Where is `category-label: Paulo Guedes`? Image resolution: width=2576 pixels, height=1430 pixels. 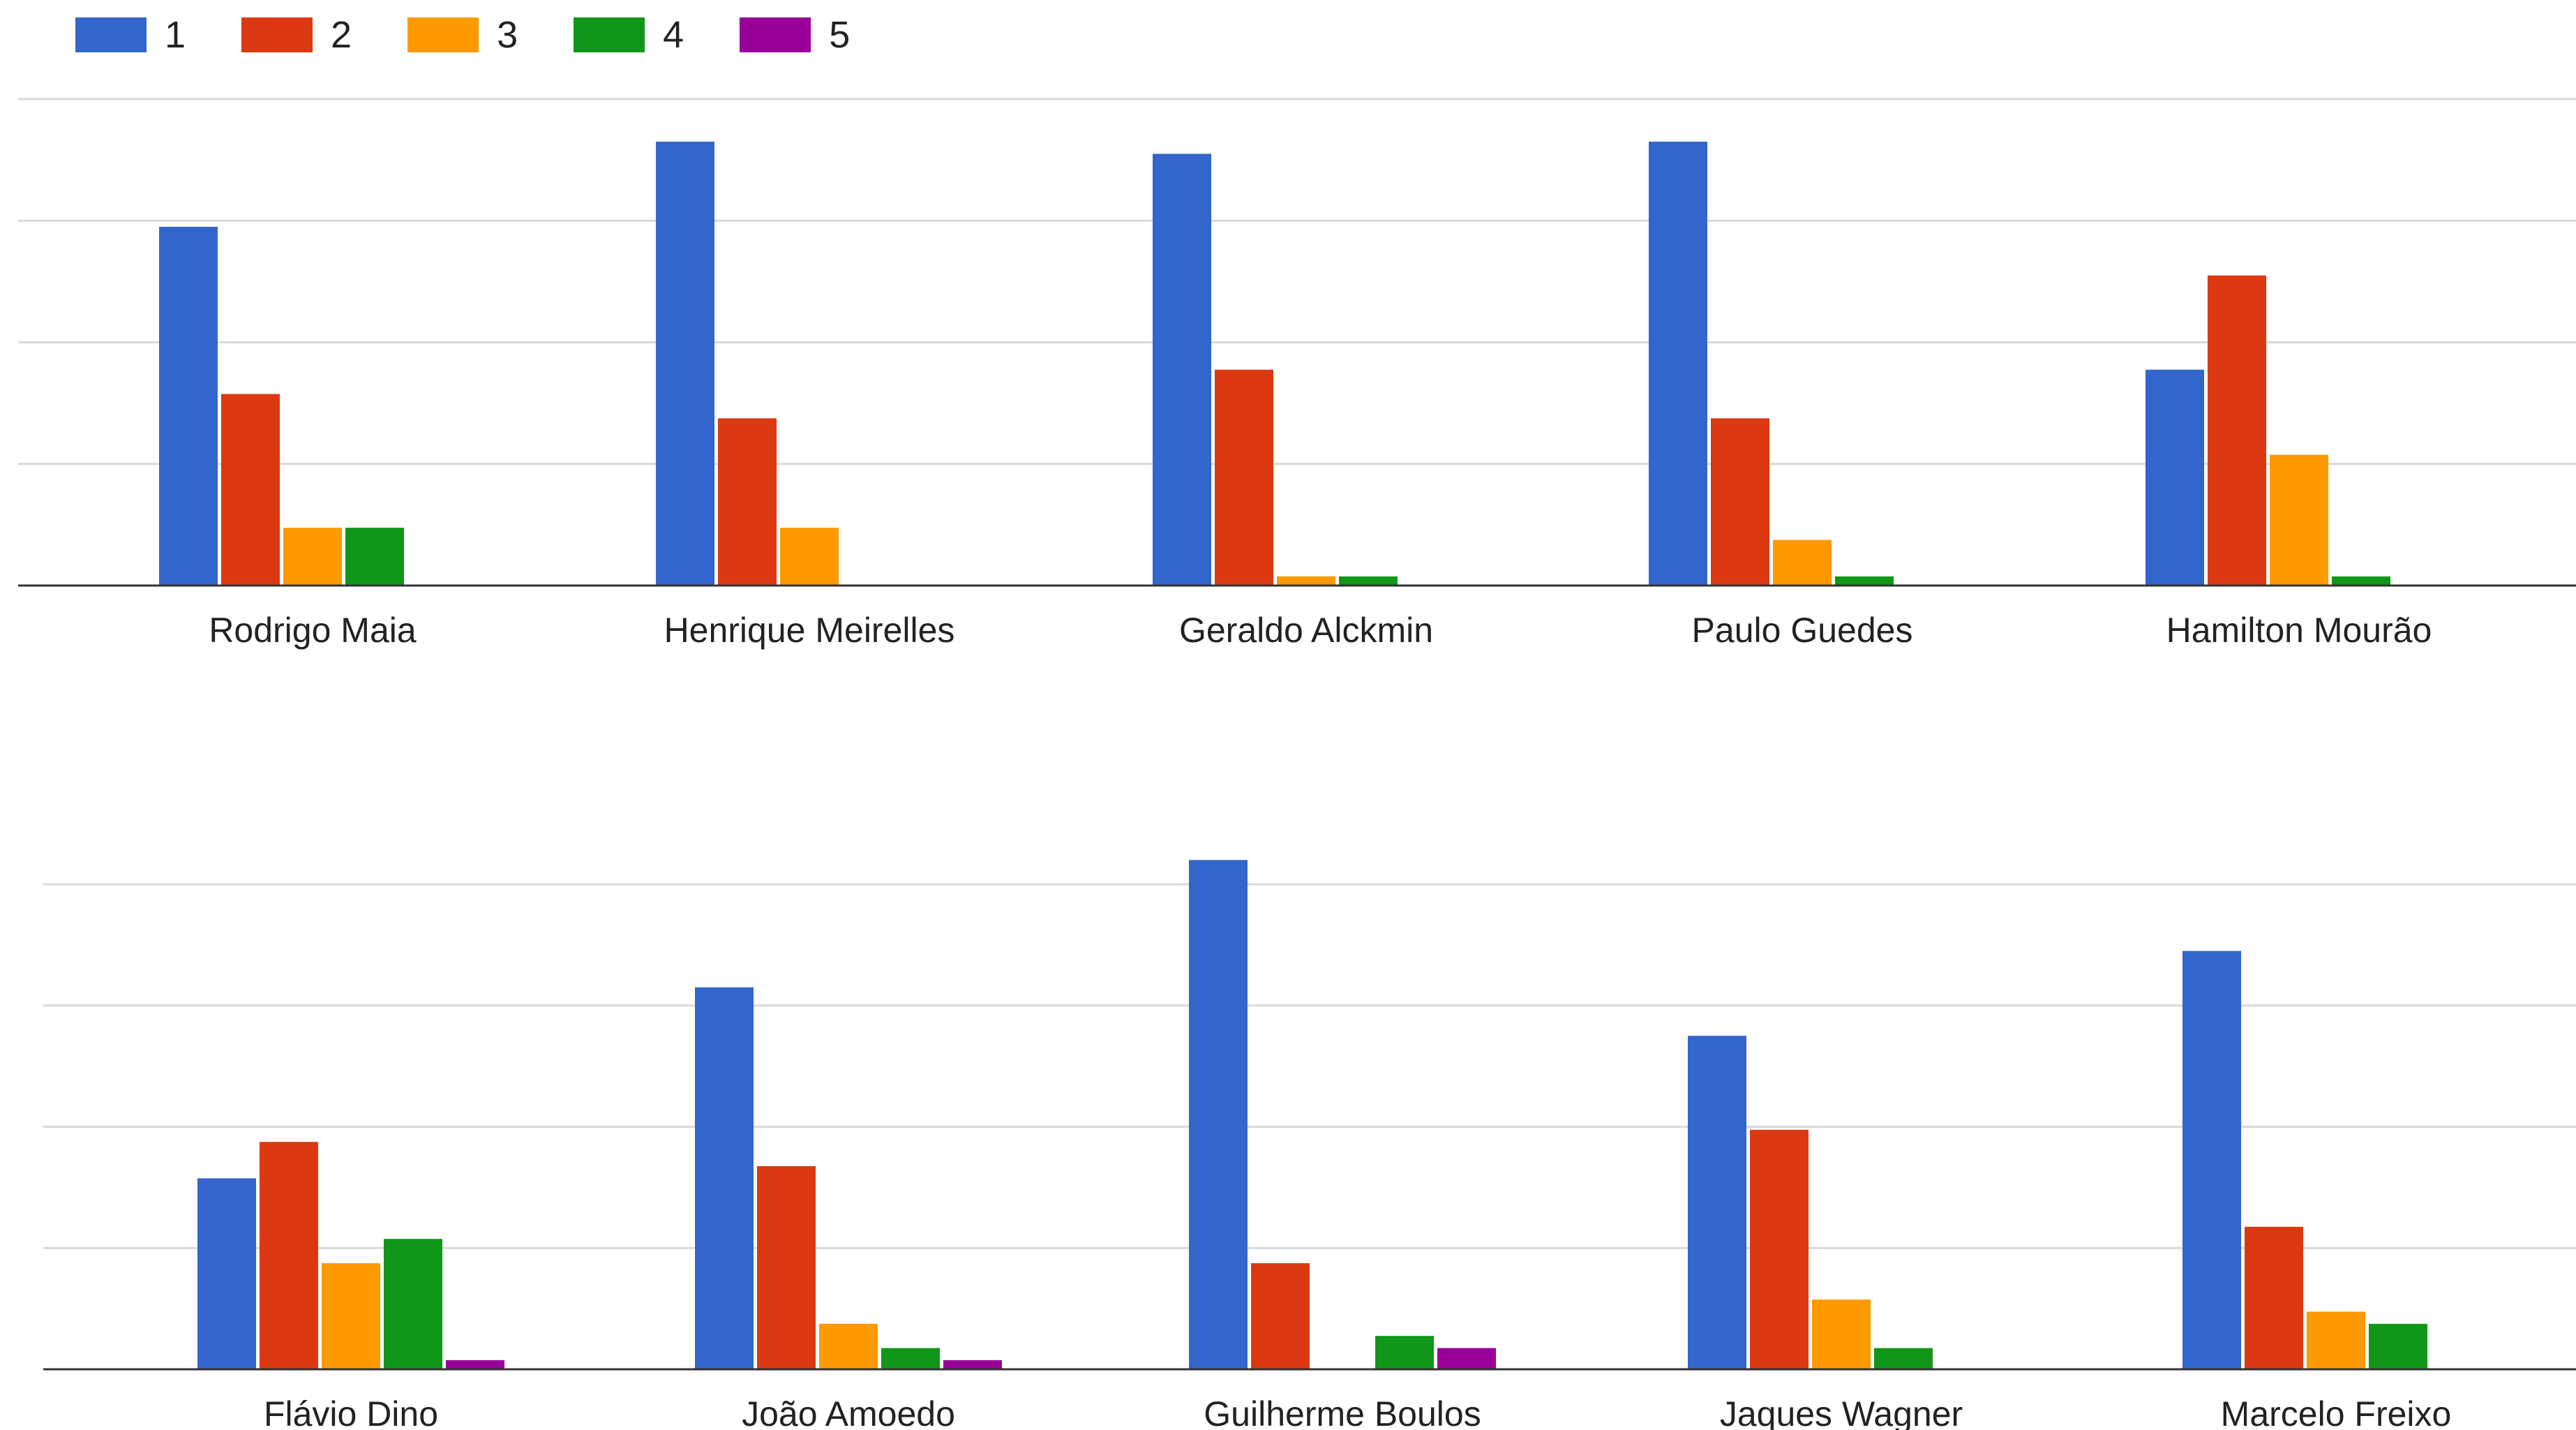
category-label: Paulo Guedes is located at coordinates (1802, 630).